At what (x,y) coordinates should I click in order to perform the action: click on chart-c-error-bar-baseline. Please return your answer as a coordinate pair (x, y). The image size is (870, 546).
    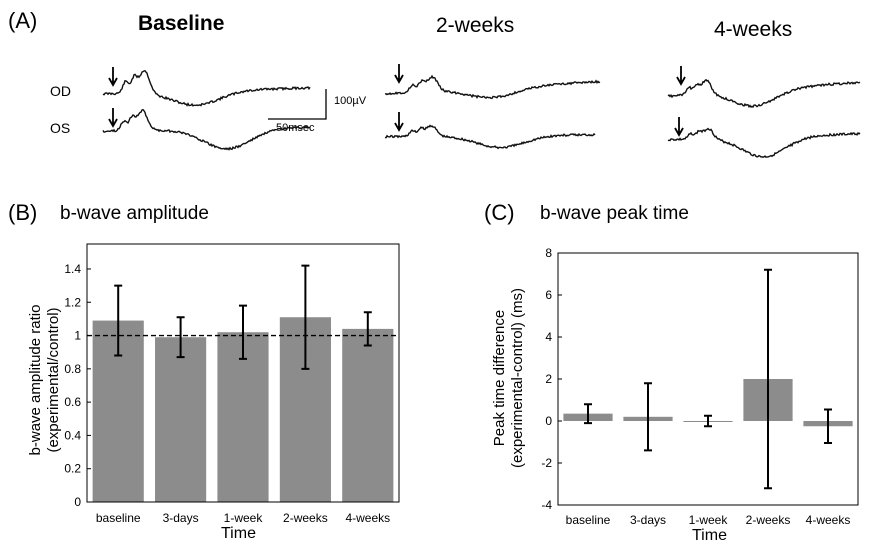
    Looking at the image, I should click on (588, 414).